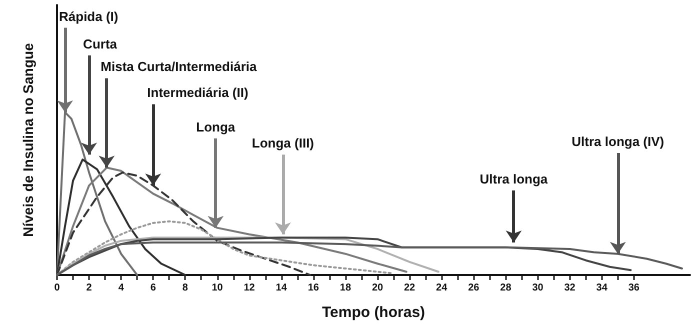 The image size is (700, 326). I want to click on x-tick-label: 2, so click(89, 288).